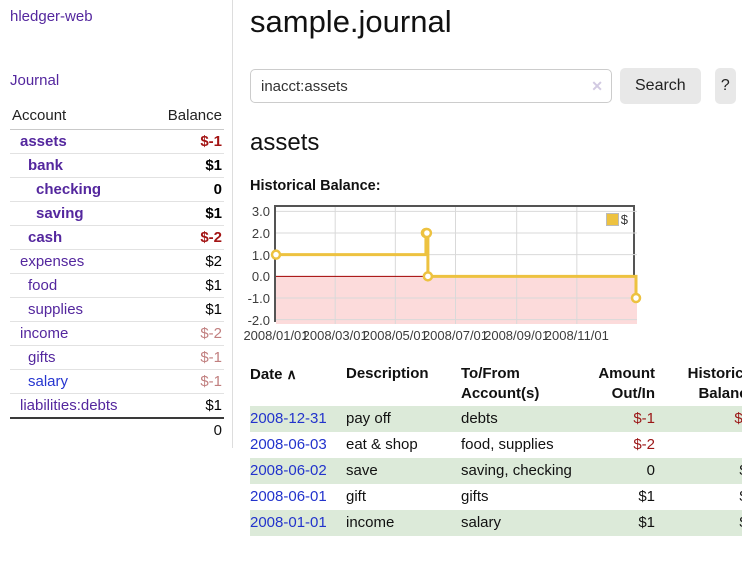 This screenshot has width=742, height=582. I want to click on sidebar-account-supplies: supplies, so click(56, 309).